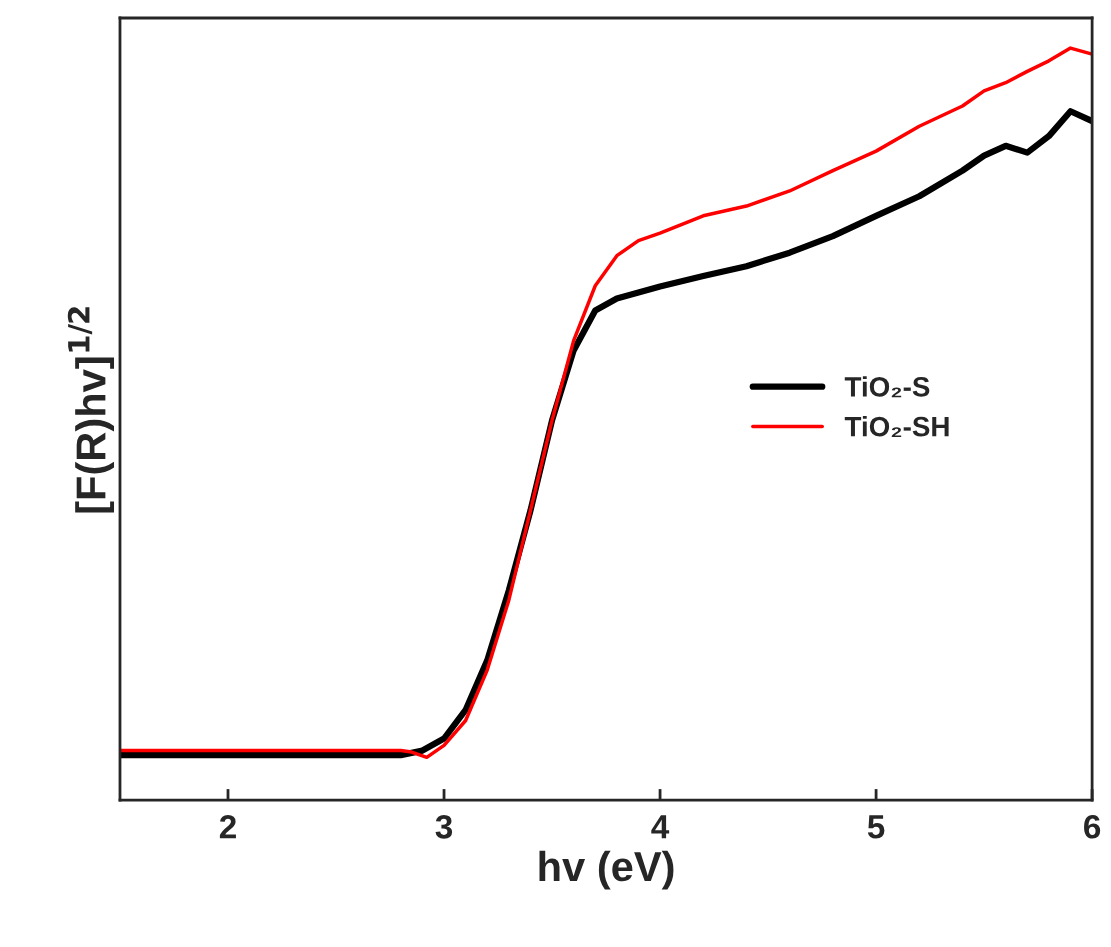 Image resolution: width=1111 pixels, height=947 pixels. Describe the element at coordinates (876, 827) in the screenshot. I see `x-tick-label: 5` at that location.